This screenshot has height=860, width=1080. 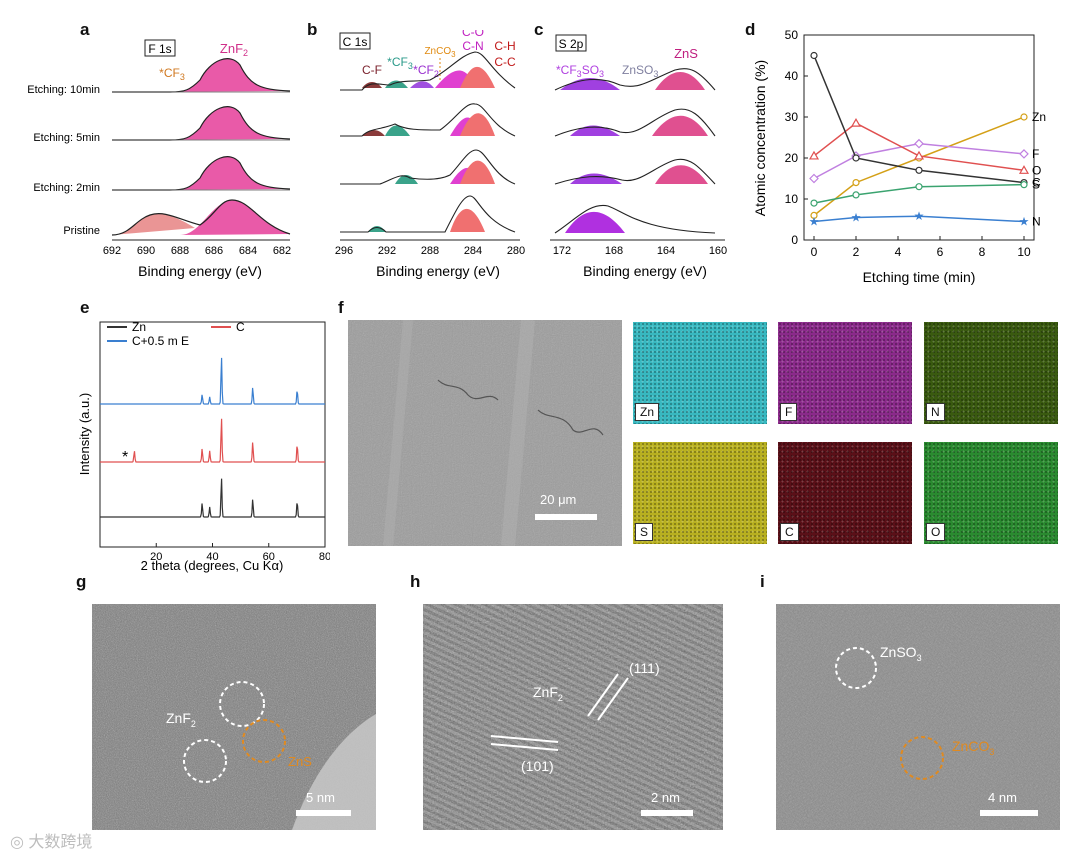 What do you see at coordinates (814, 252) in the screenshot?
I see `d-xtick-label: 0` at bounding box center [814, 252].